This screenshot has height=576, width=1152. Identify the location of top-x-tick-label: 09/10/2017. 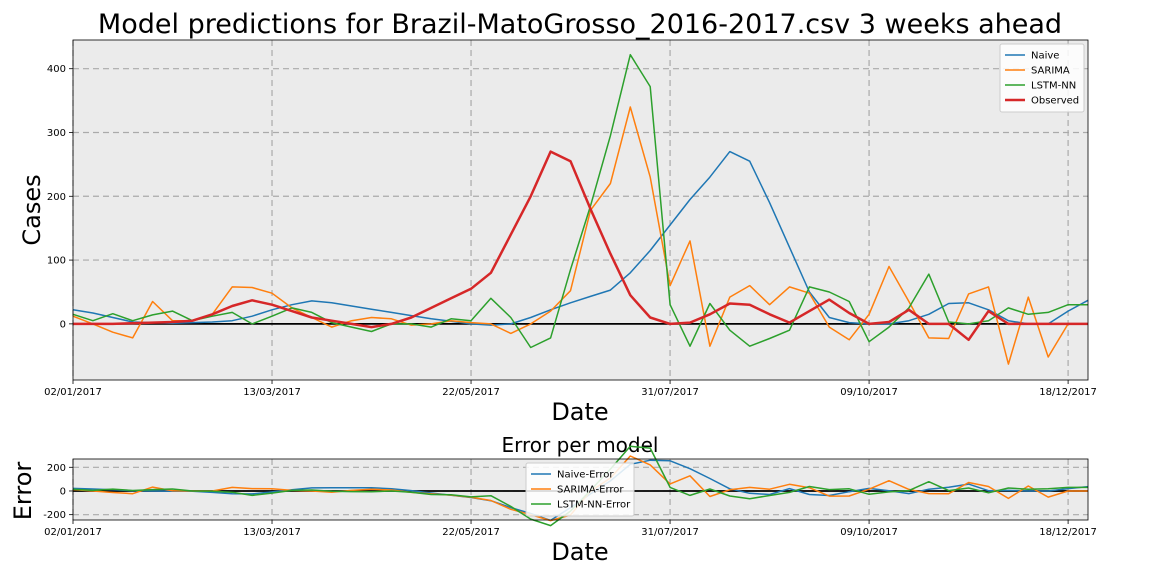
(869, 392).